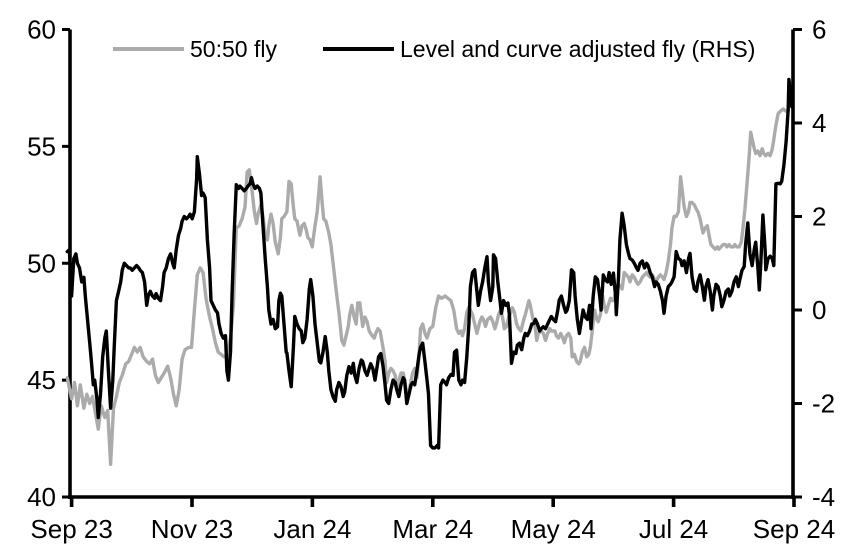 The image size is (852, 551). What do you see at coordinates (233, 49) in the screenshot?
I see `legend-label-5050-fly: 50:50 fly` at bounding box center [233, 49].